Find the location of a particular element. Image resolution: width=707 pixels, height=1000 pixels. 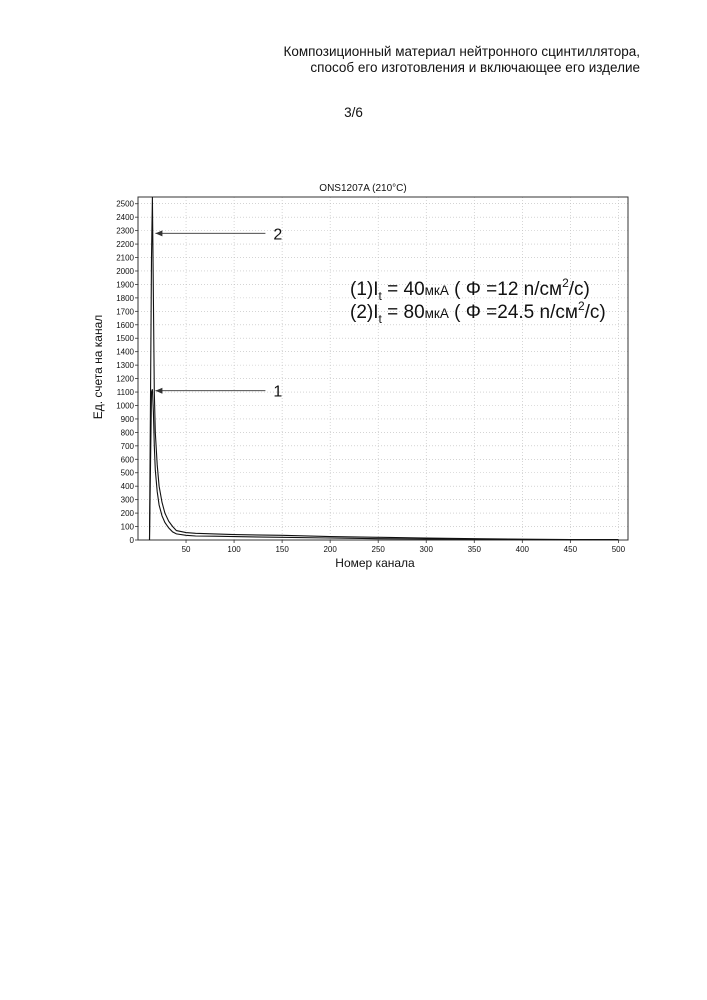

chart-callouts: 21 is located at coordinates (218, 313).